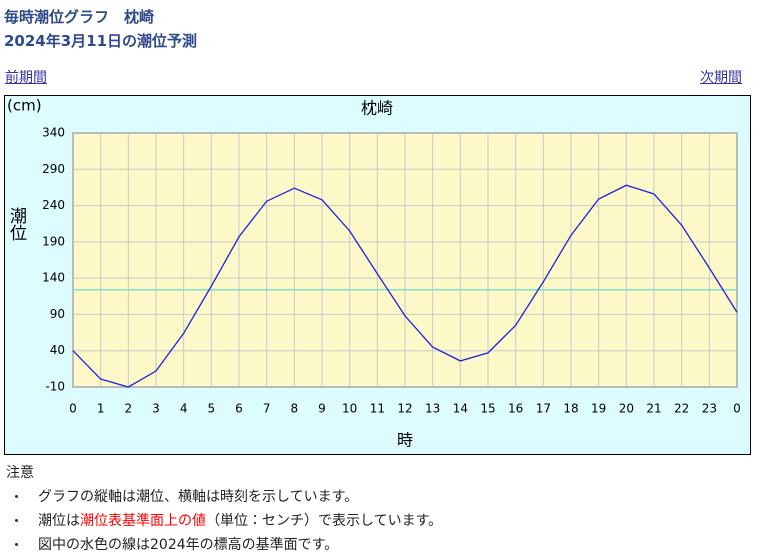 This screenshot has height=556, width=762. I want to click on x-tick-label: 21, so click(653, 409).